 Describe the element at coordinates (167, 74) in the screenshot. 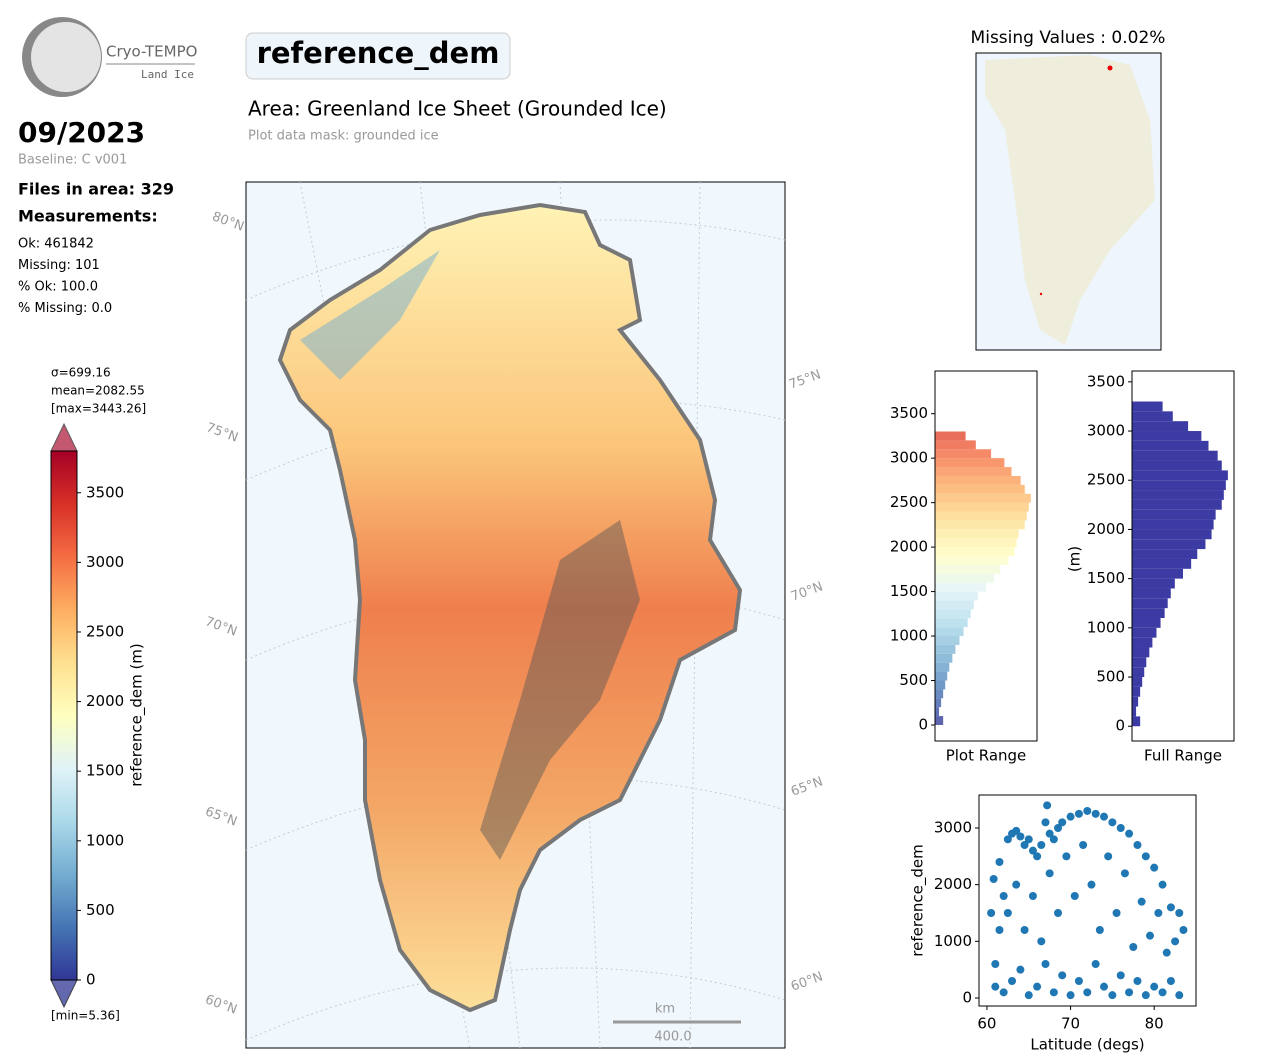

I see `logo-sub: Land Ice` at that location.